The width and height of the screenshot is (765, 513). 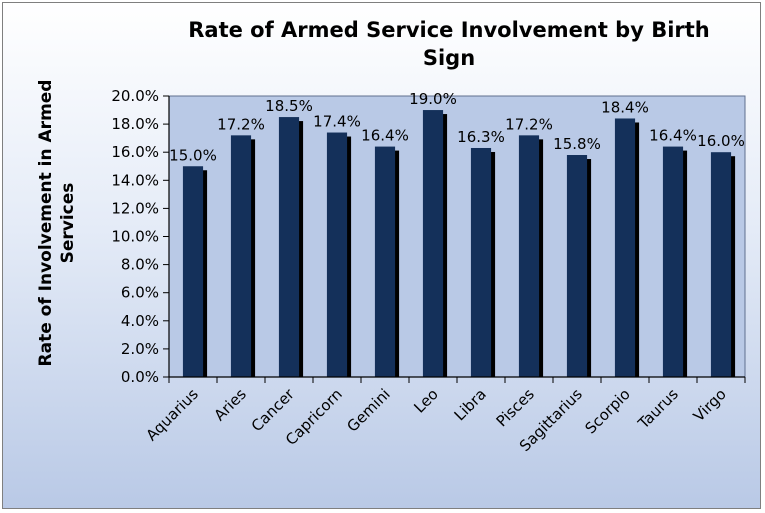 What do you see at coordinates (140, 265) in the screenshot?
I see `y-tick-label: 8.0%` at bounding box center [140, 265].